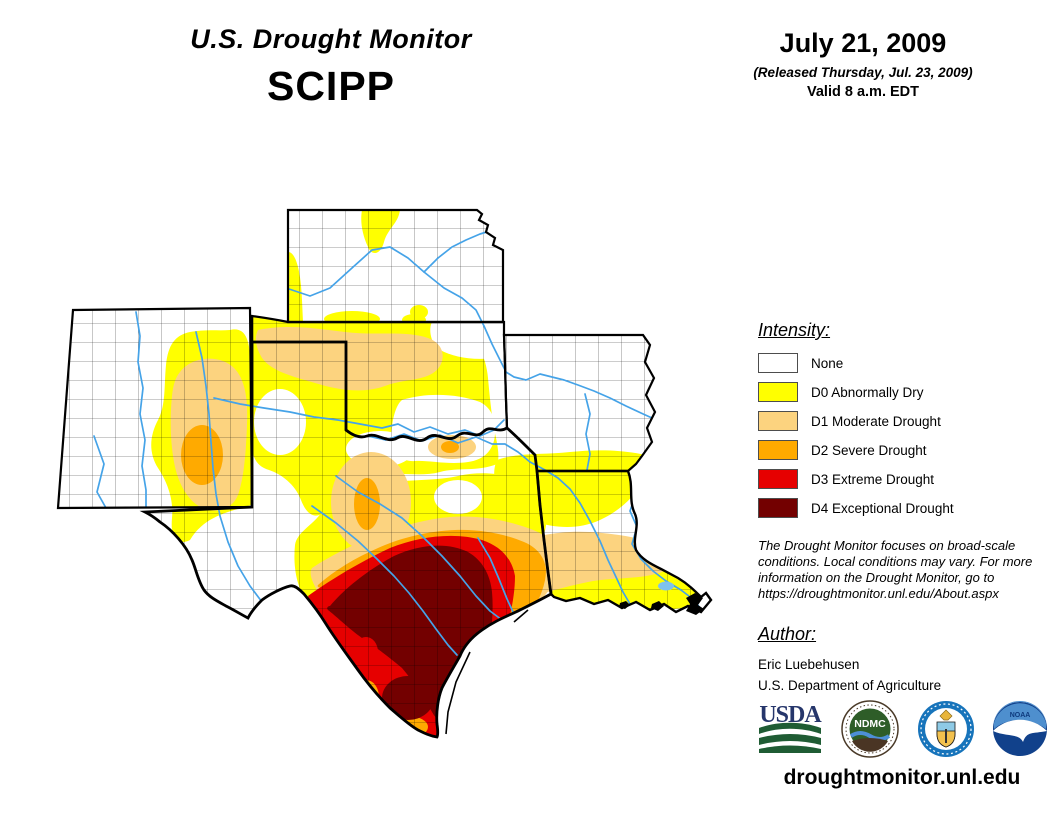  Describe the element at coordinates (778, 392) in the screenshot. I see `swatch-d0` at that location.